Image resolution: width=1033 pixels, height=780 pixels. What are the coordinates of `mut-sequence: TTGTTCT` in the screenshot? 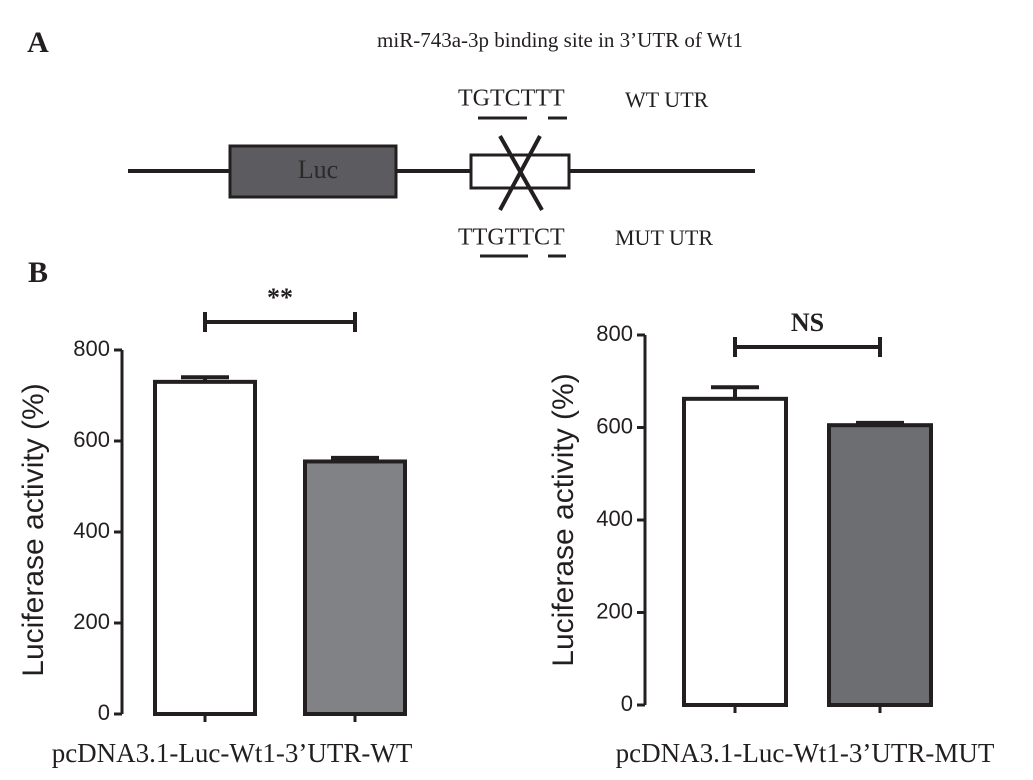 It's located at (511, 238).